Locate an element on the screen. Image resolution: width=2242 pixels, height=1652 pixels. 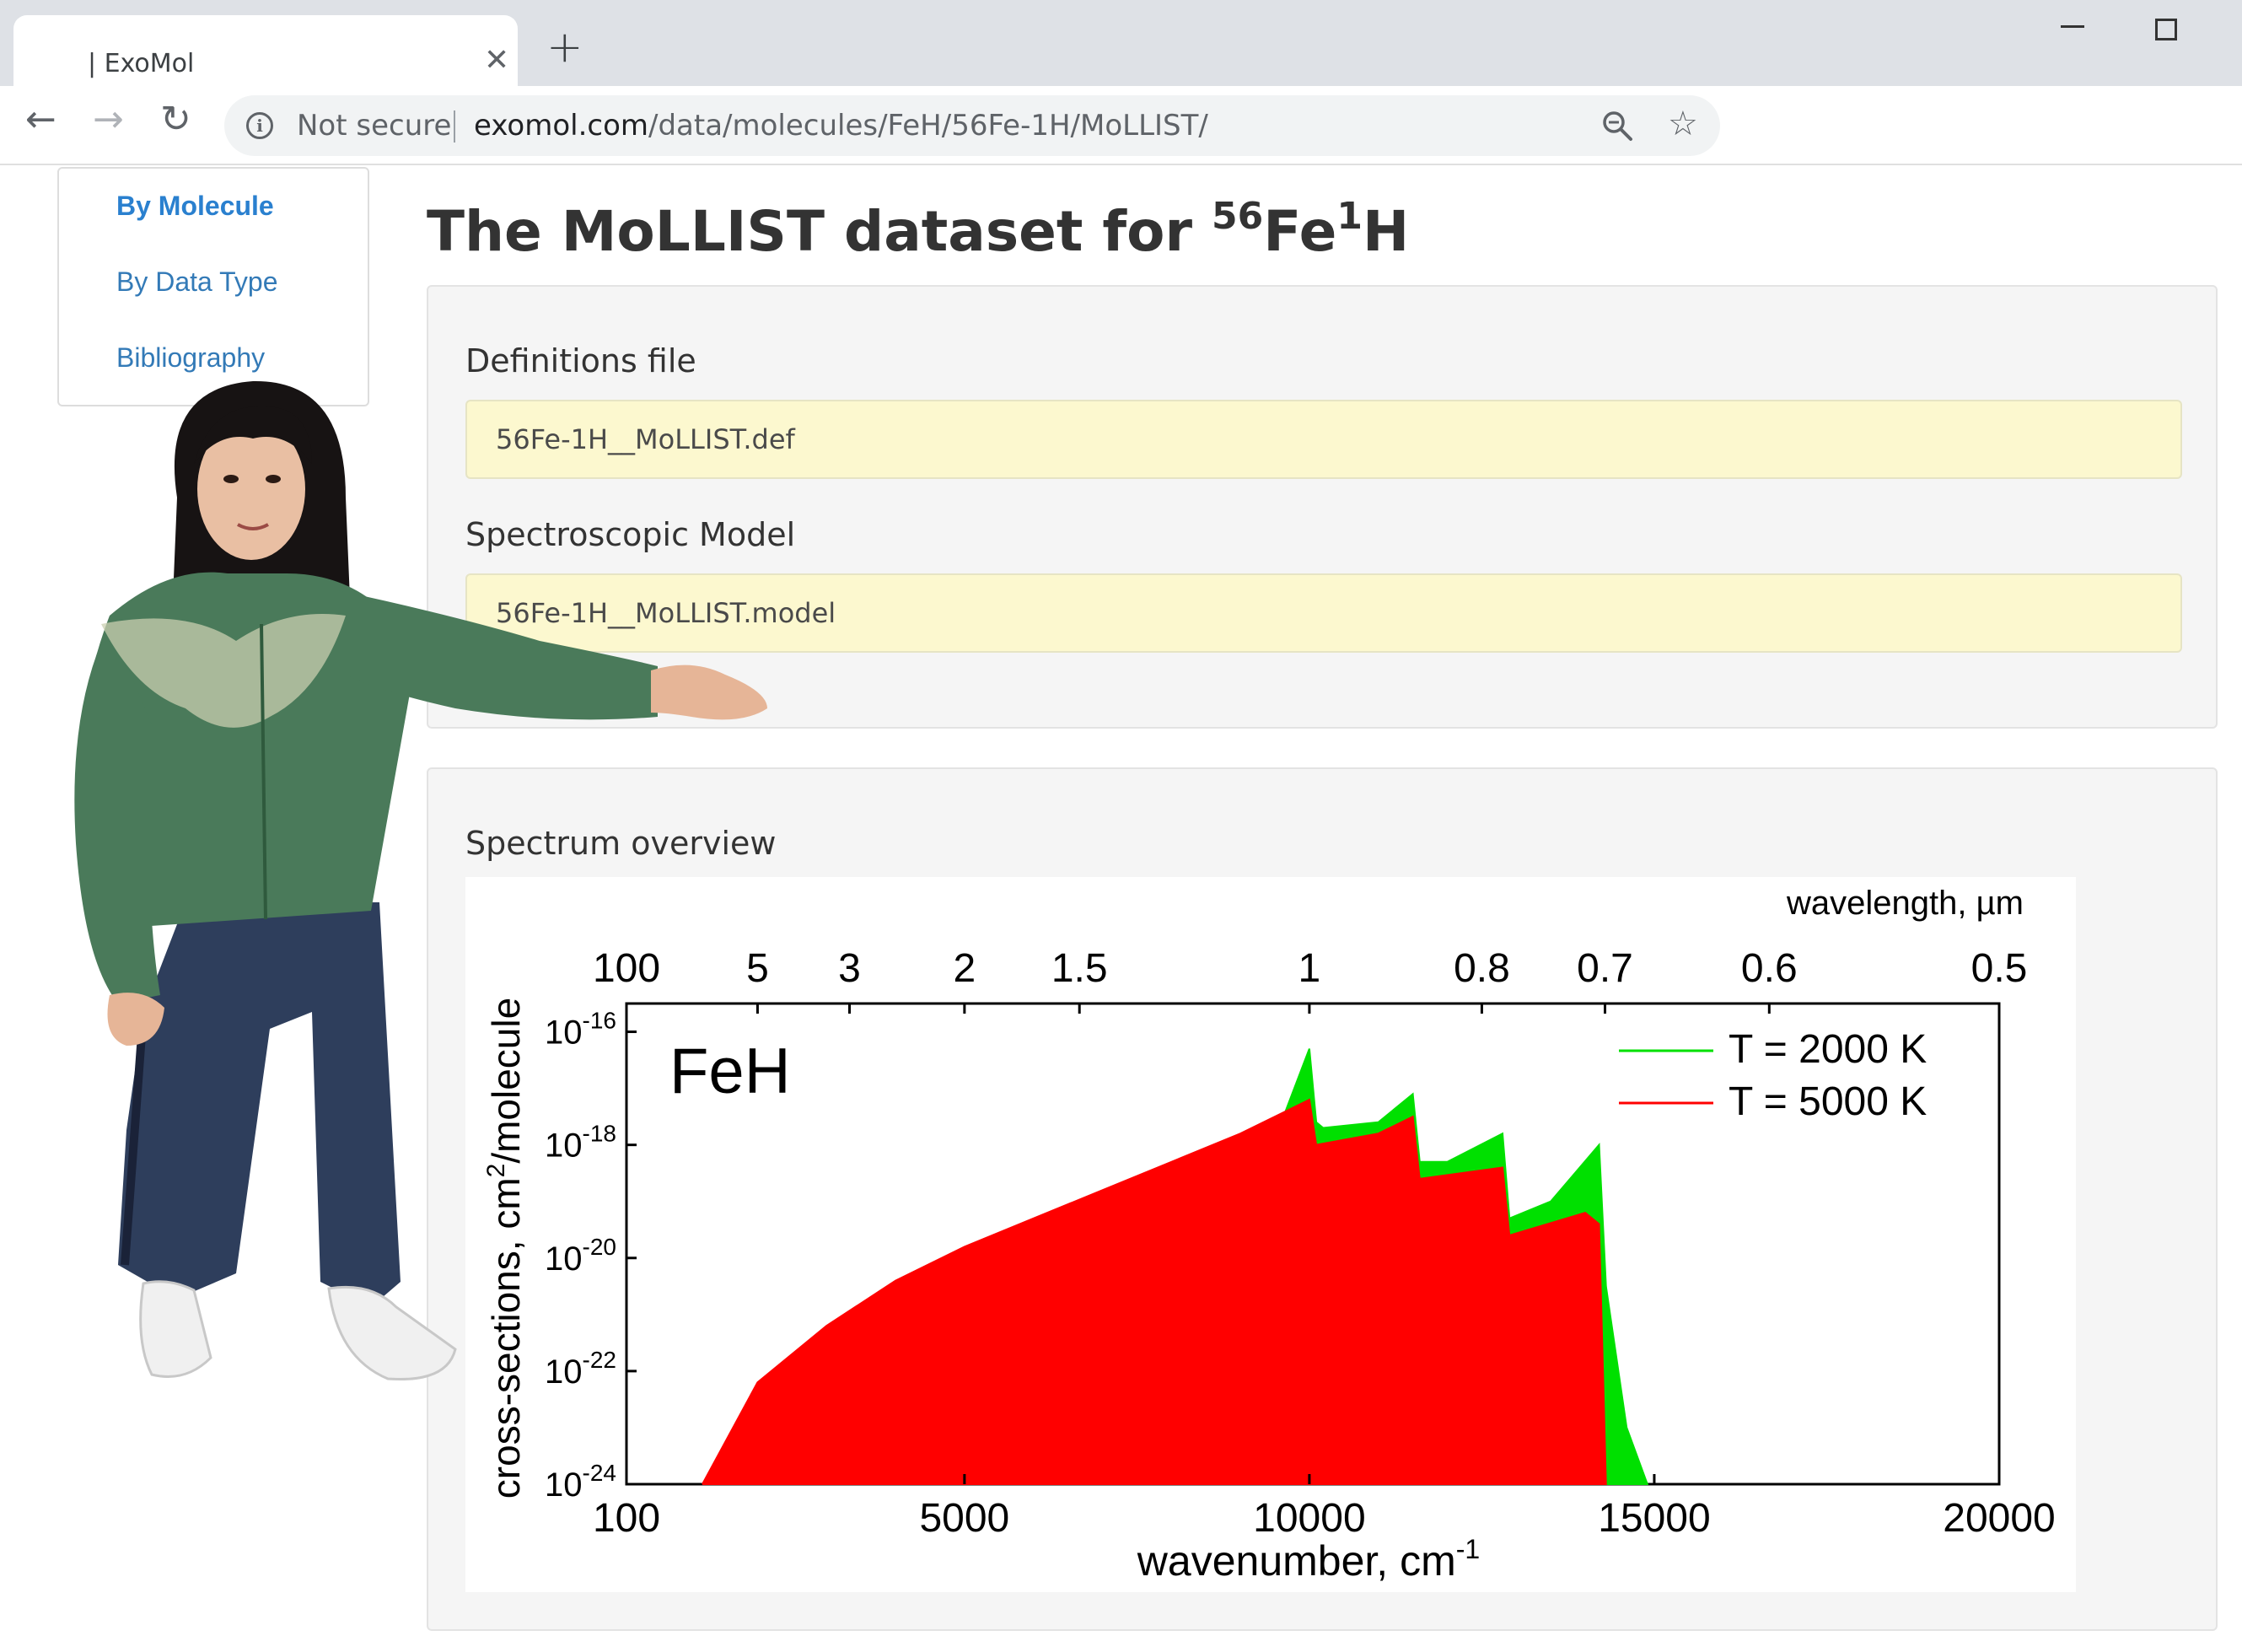
minimize-window-icon is located at coordinates (2072, 27).